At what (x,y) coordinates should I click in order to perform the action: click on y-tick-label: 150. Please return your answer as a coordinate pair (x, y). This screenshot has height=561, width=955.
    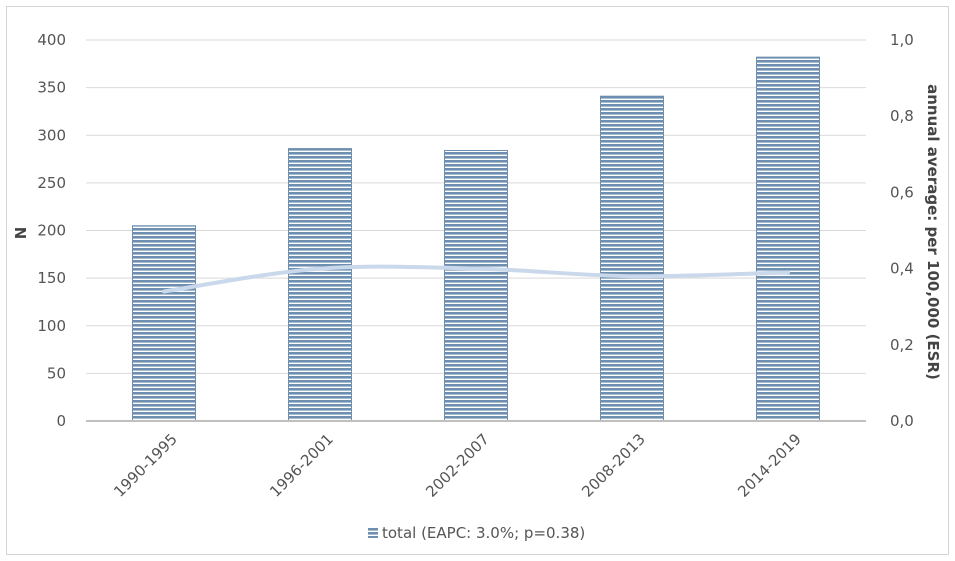
    Looking at the image, I should click on (51, 278).